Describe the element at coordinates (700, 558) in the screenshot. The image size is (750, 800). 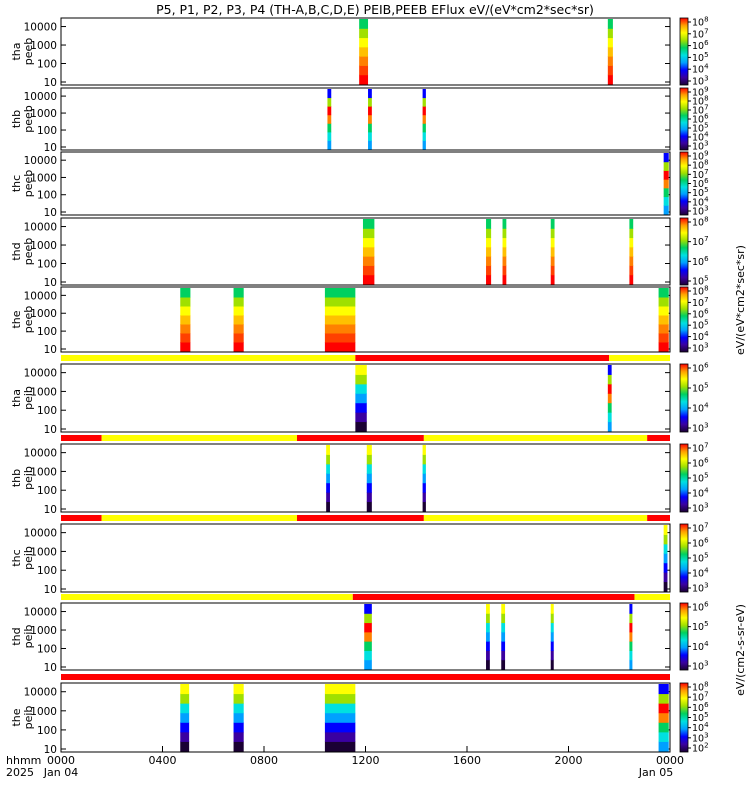
I see `colorbar-tick-label: 10⁵` at that location.